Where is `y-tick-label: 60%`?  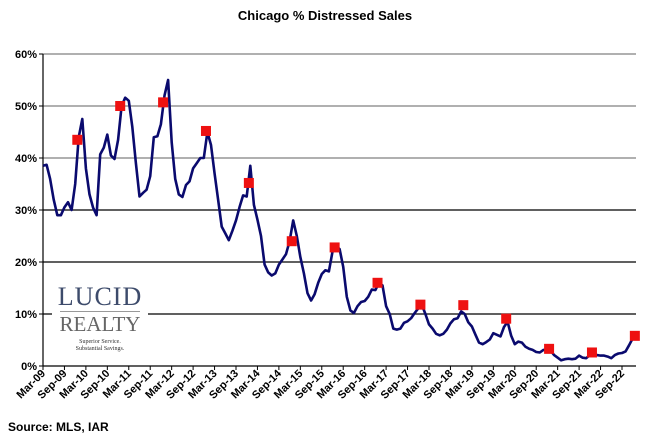 y-tick-label: 60% is located at coordinates (26, 55).